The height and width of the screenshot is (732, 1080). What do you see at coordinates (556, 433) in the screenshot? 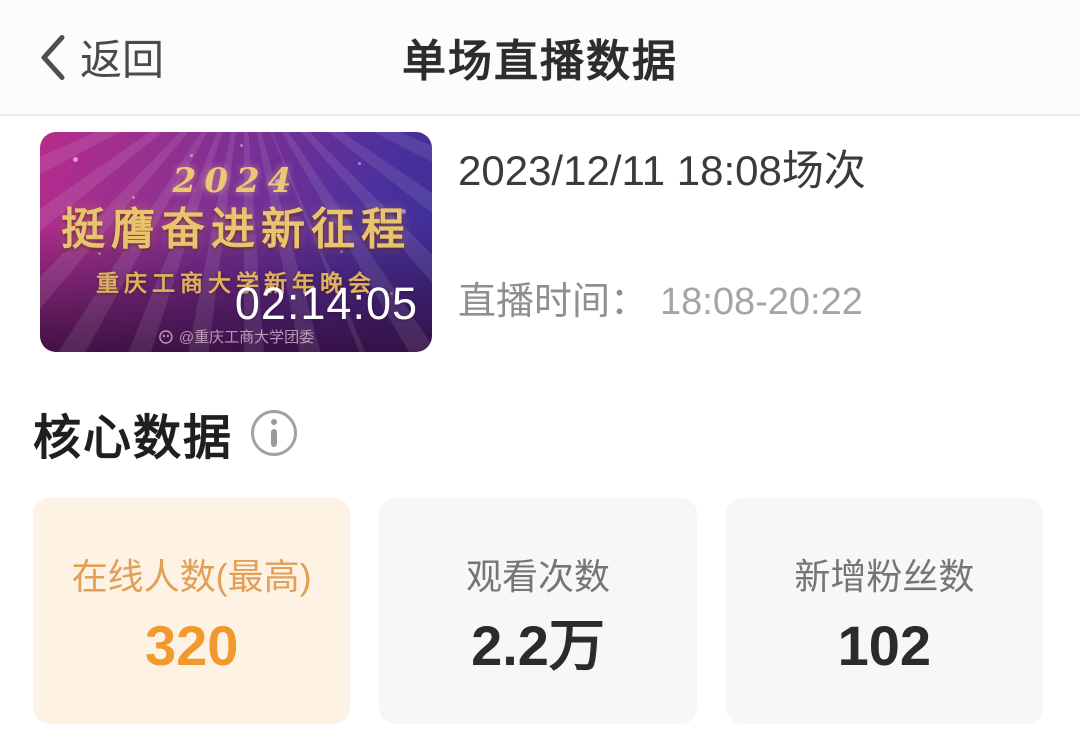
I see `core-data-section-header: 核心数据` at bounding box center [556, 433].